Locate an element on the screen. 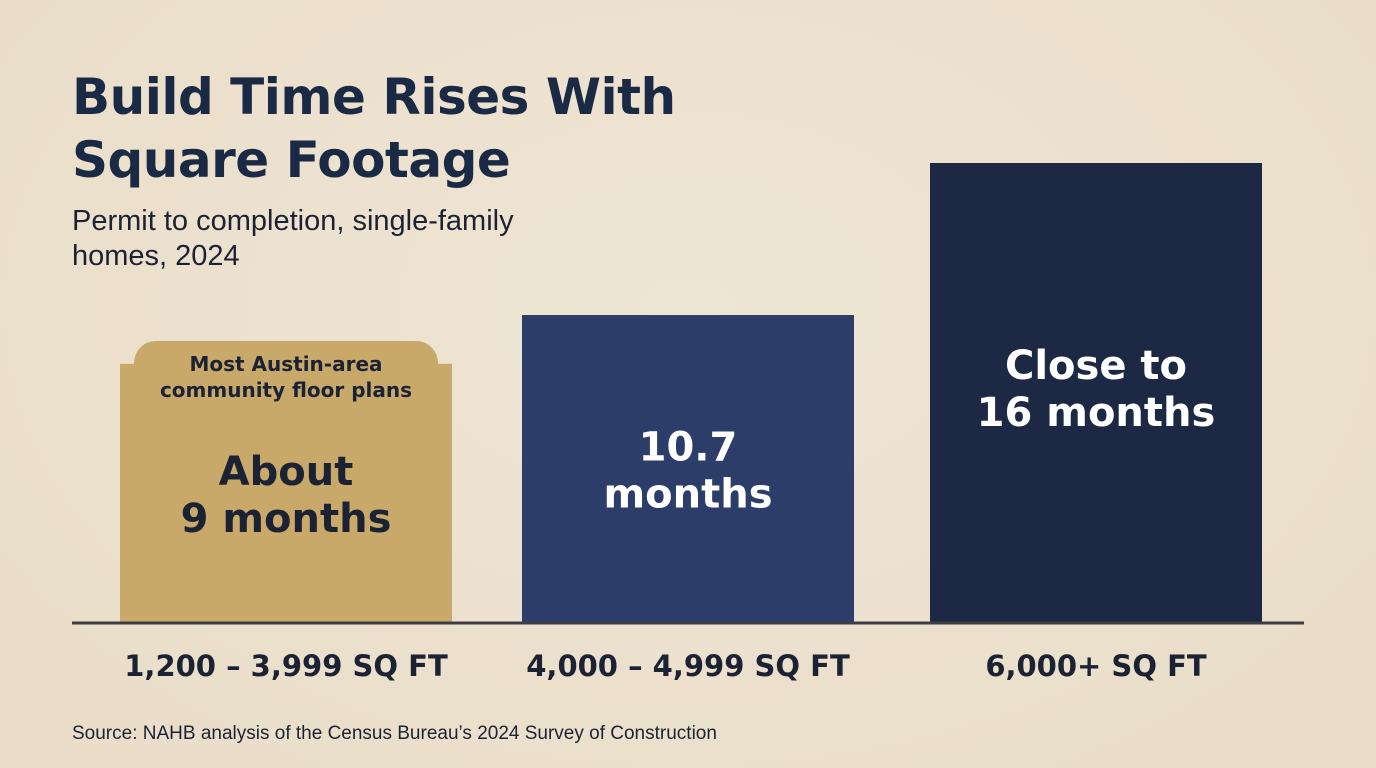 The height and width of the screenshot is (768, 1376). chart-title: Build Time Rises With Square Footage is located at coordinates (374, 128).